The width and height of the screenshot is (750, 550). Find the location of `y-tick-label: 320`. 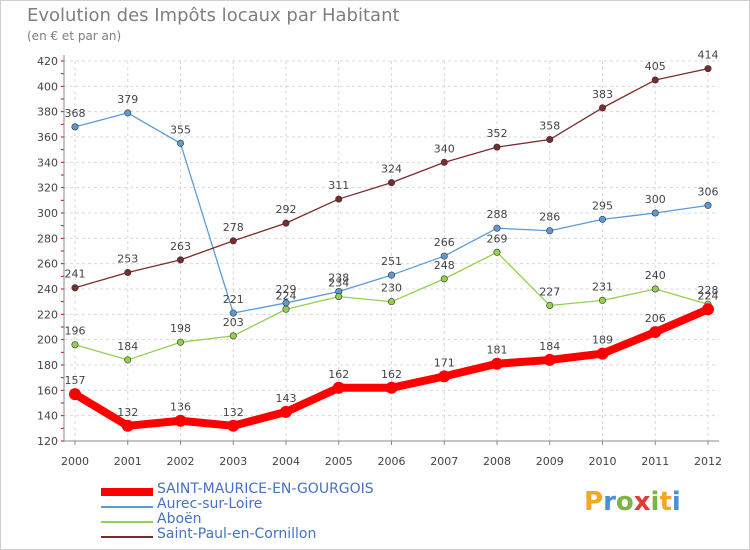

y-tick-label: 320 is located at coordinates (47, 188).